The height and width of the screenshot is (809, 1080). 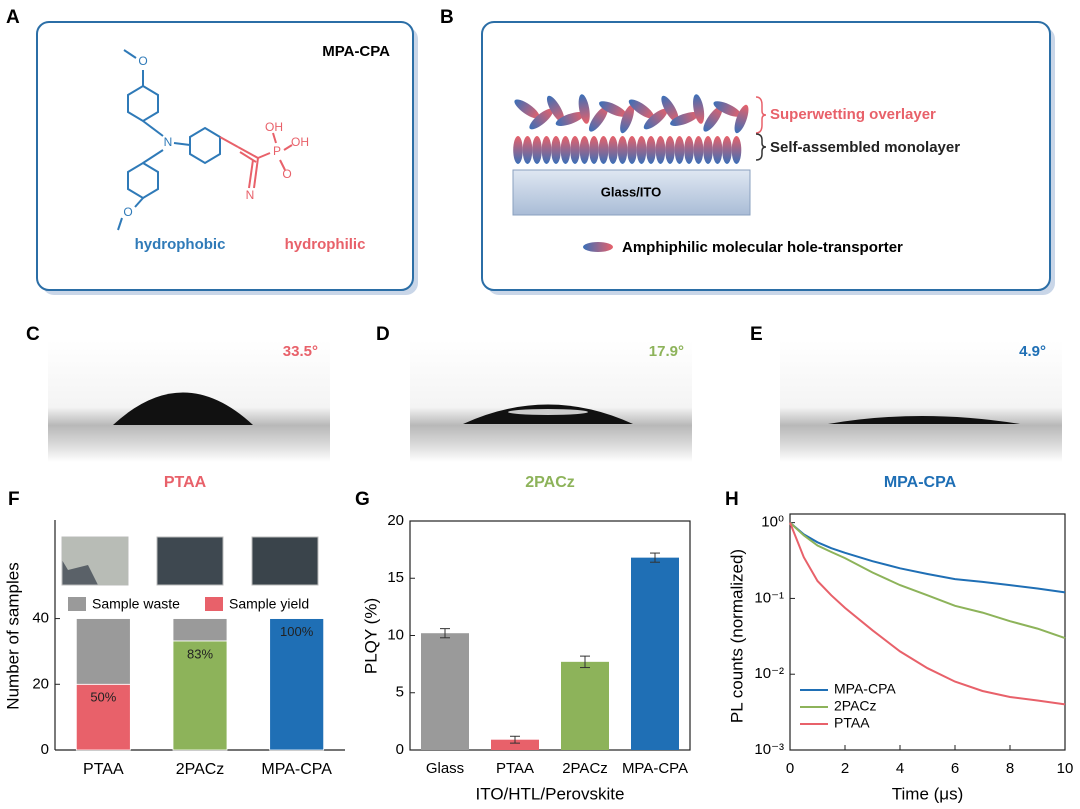 I want to click on layer-label: Superwetting overlayer, so click(x=853, y=114).